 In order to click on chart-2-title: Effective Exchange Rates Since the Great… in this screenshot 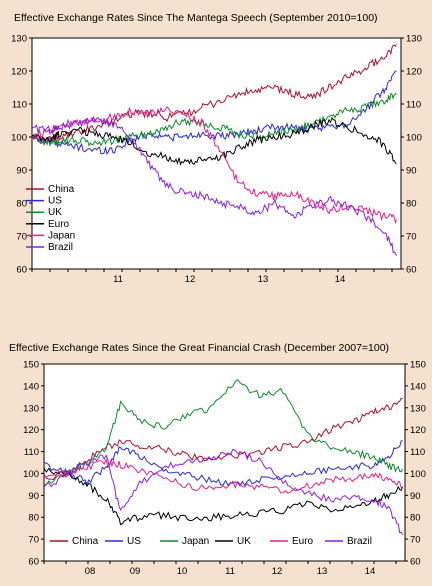, I will do `click(199, 348)`.